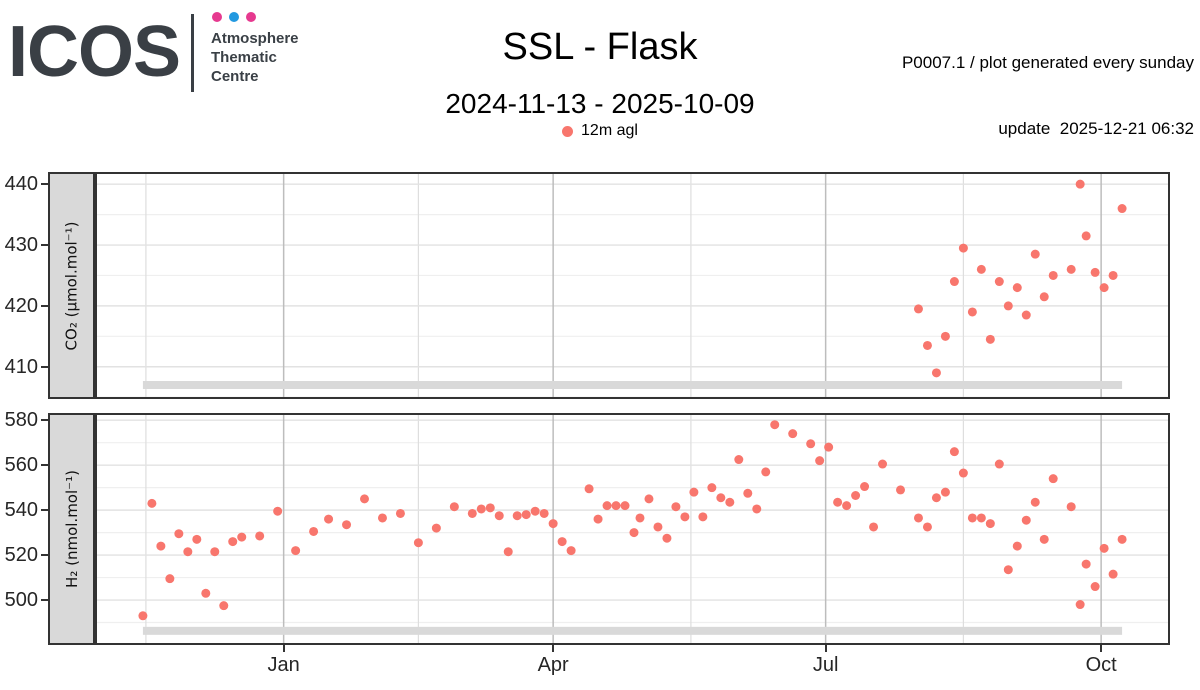  Describe the element at coordinates (1101, 665) in the screenshot. I see `x-axis-tick-label: Oct` at that location.